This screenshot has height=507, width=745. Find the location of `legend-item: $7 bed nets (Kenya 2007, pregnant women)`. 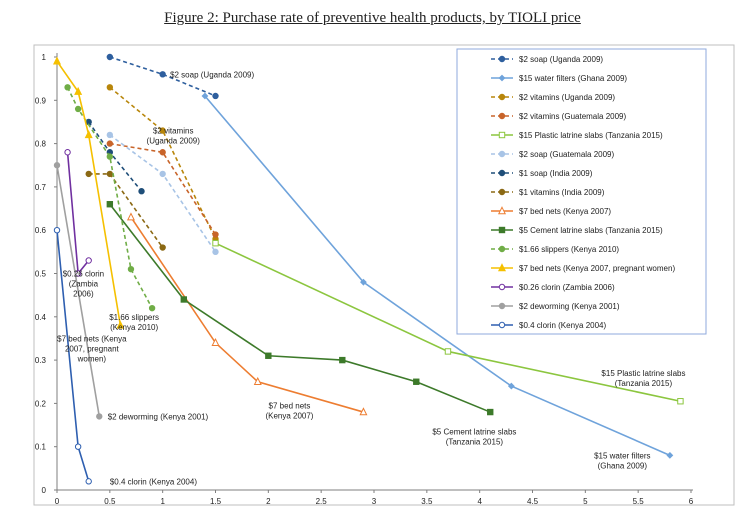

legend-item: $7 bed nets (Kenya 2007, pregnant women) is located at coordinates (583, 268).